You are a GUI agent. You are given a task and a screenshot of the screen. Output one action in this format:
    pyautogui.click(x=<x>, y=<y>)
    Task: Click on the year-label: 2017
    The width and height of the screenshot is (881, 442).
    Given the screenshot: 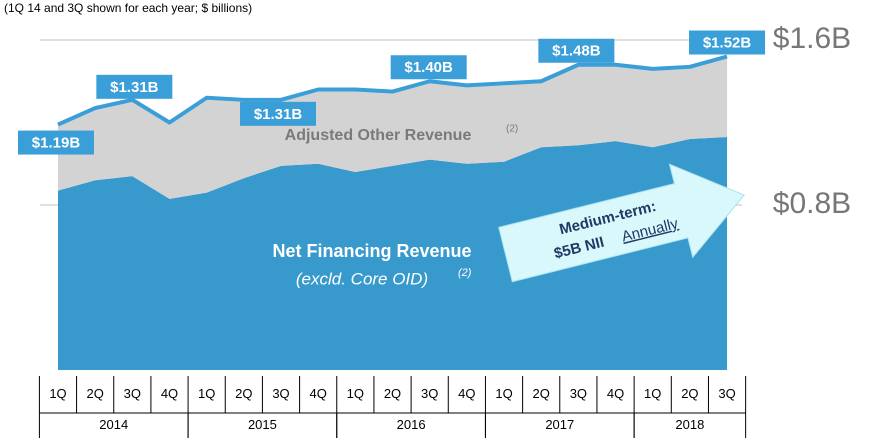 What is the action you would take?
    pyautogui.click(x=559, y=424)
    